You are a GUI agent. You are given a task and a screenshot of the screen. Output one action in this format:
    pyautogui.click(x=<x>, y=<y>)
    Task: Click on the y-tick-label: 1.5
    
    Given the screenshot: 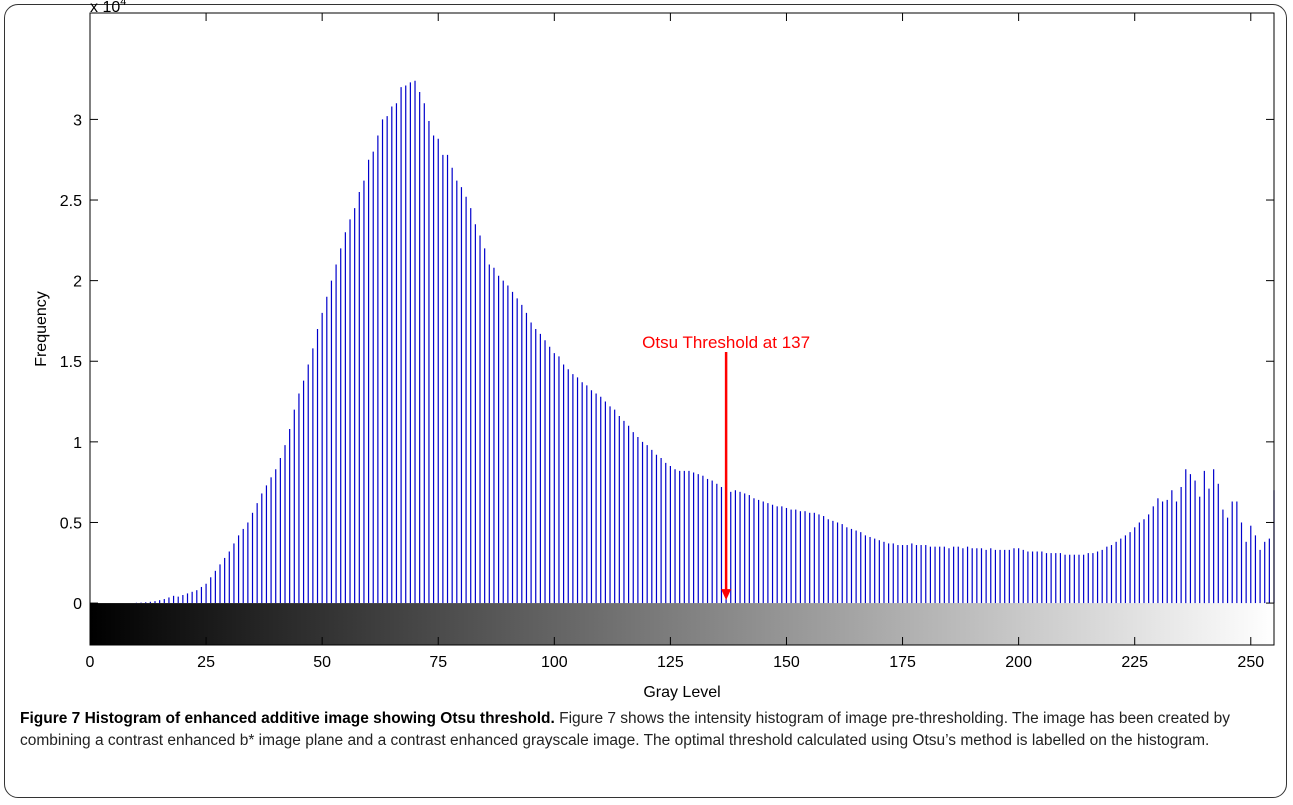 What is the action you would take?
    pyautogui.click(x=71, y=362)
    